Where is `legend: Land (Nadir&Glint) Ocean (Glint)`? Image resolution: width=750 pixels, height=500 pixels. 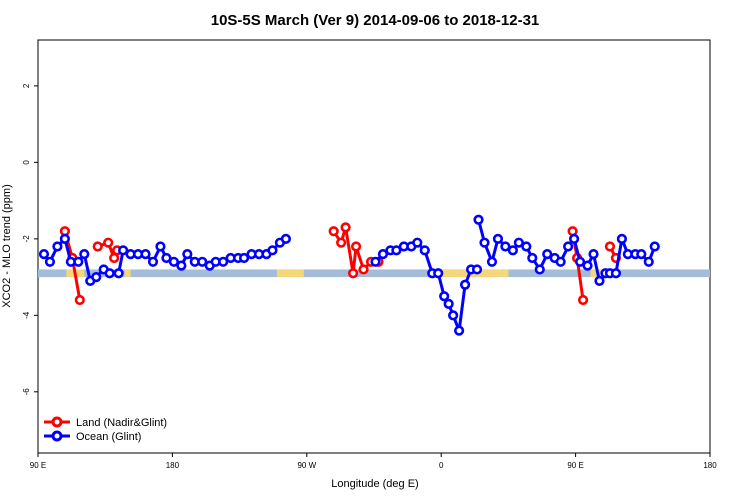 legend: Land (Nadir&Glint) Ocean (Glint) is located at coordinates (105, 429).